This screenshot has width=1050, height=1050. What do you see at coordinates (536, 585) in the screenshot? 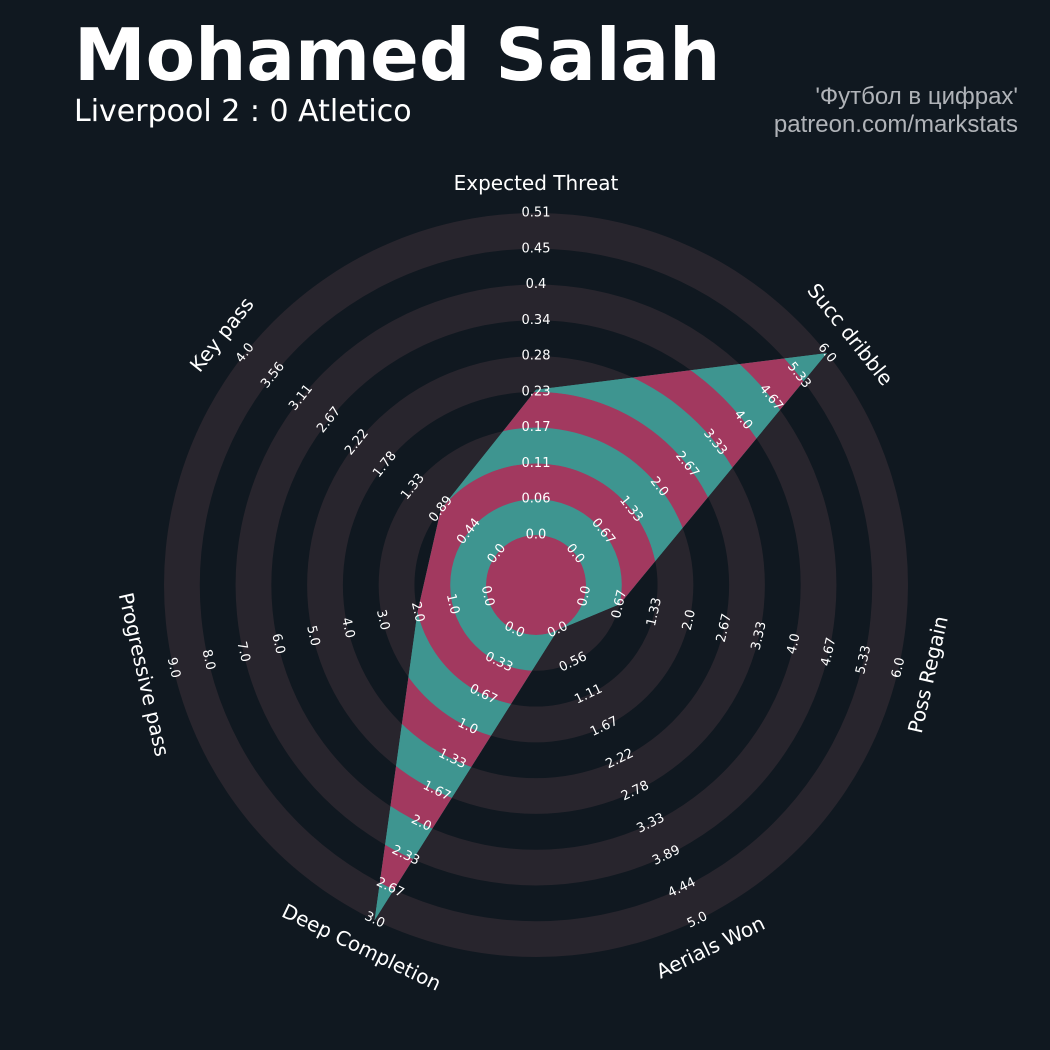
I see `polygon-center-fill` at bounding box center [536, 585].